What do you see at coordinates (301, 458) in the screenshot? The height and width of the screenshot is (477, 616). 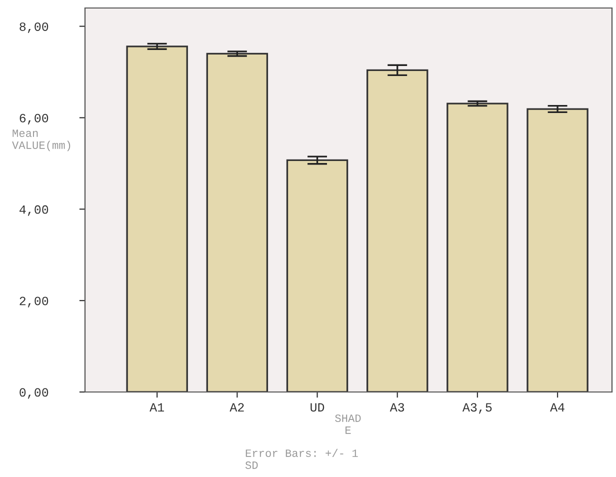 I see `text: Error Bars: +/- 1 SD` at bounding box center [301, 458].